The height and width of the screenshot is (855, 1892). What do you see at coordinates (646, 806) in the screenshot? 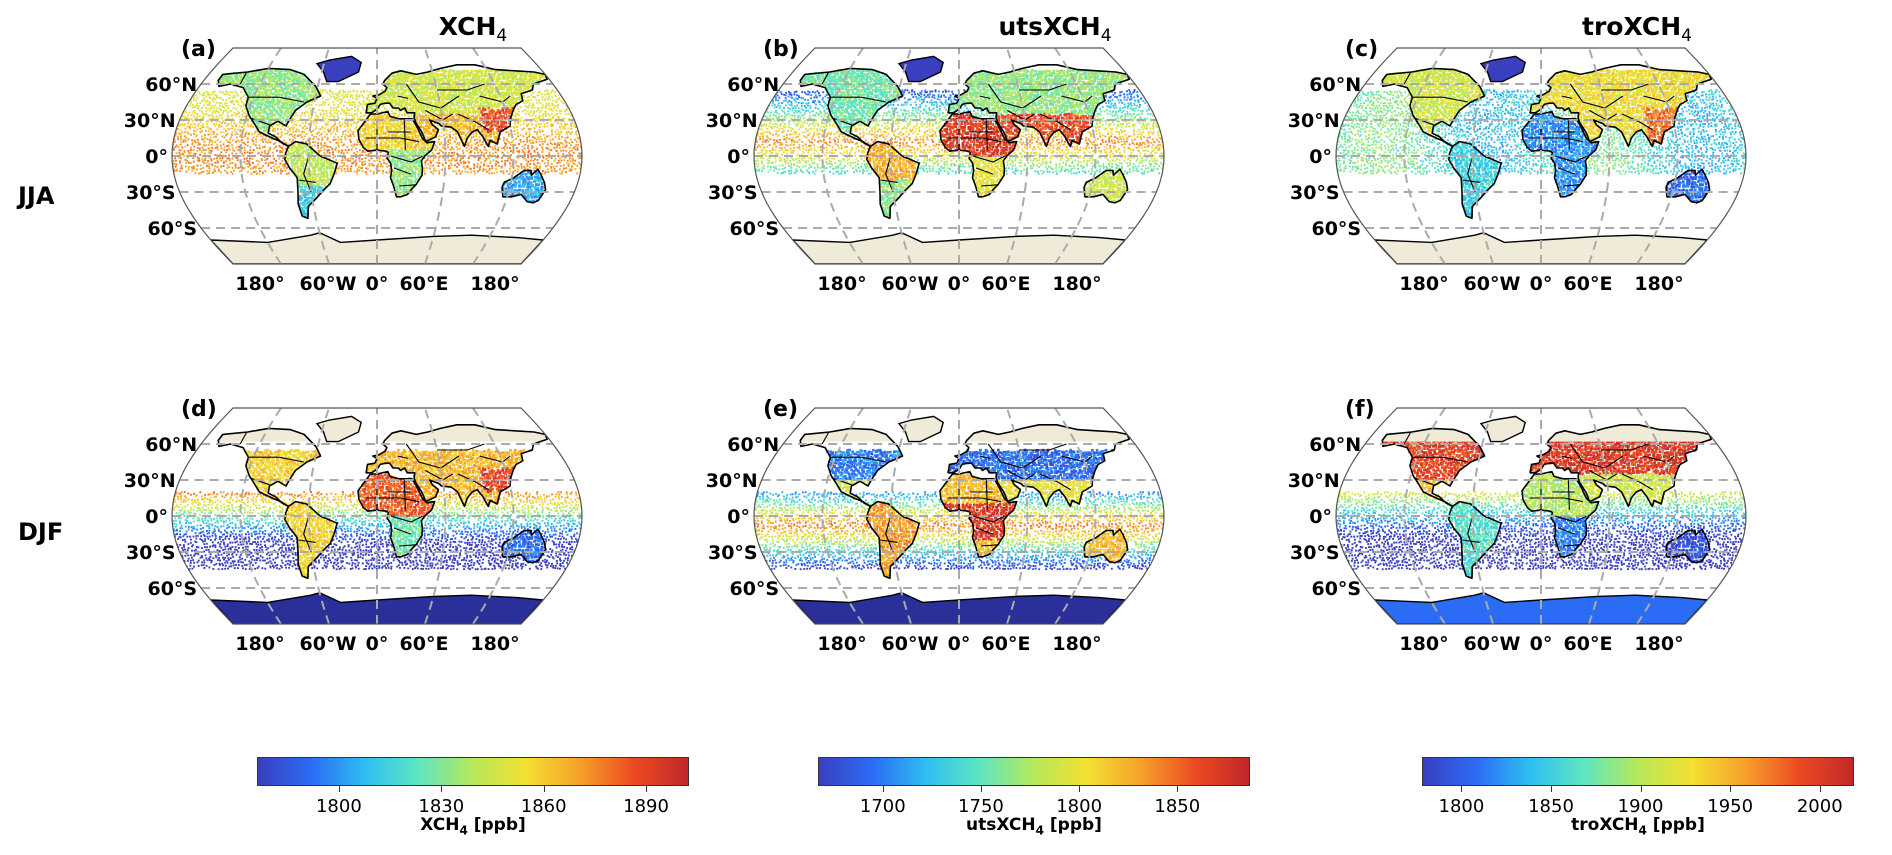
I see `colorbar-tick-label: 1890` at bounding box center [646, 806].